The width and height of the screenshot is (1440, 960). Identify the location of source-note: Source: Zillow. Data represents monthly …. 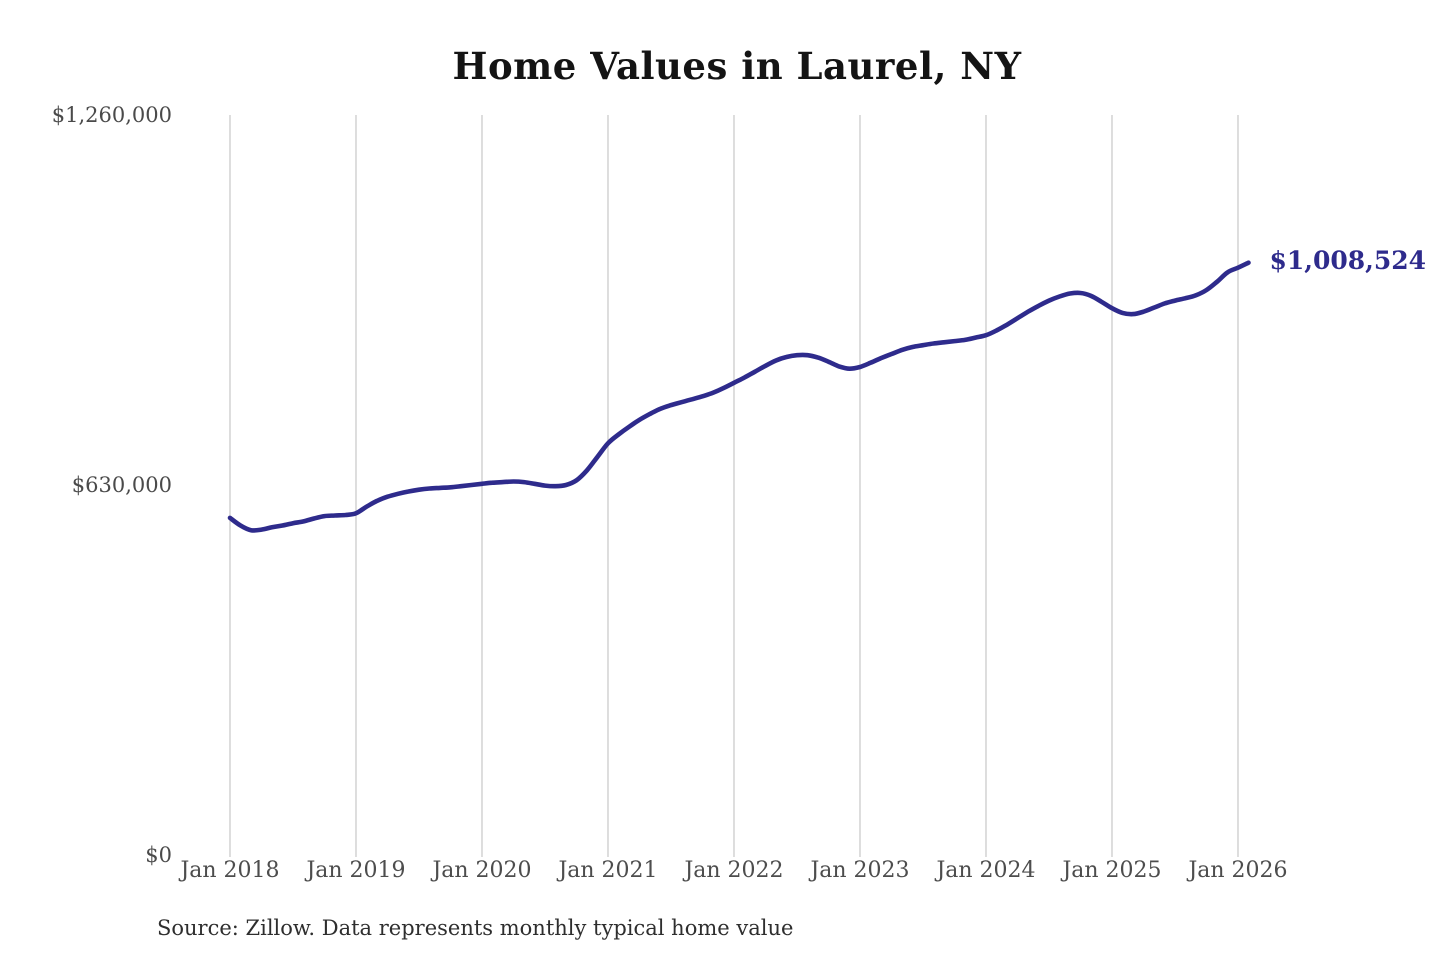
(475, 928).